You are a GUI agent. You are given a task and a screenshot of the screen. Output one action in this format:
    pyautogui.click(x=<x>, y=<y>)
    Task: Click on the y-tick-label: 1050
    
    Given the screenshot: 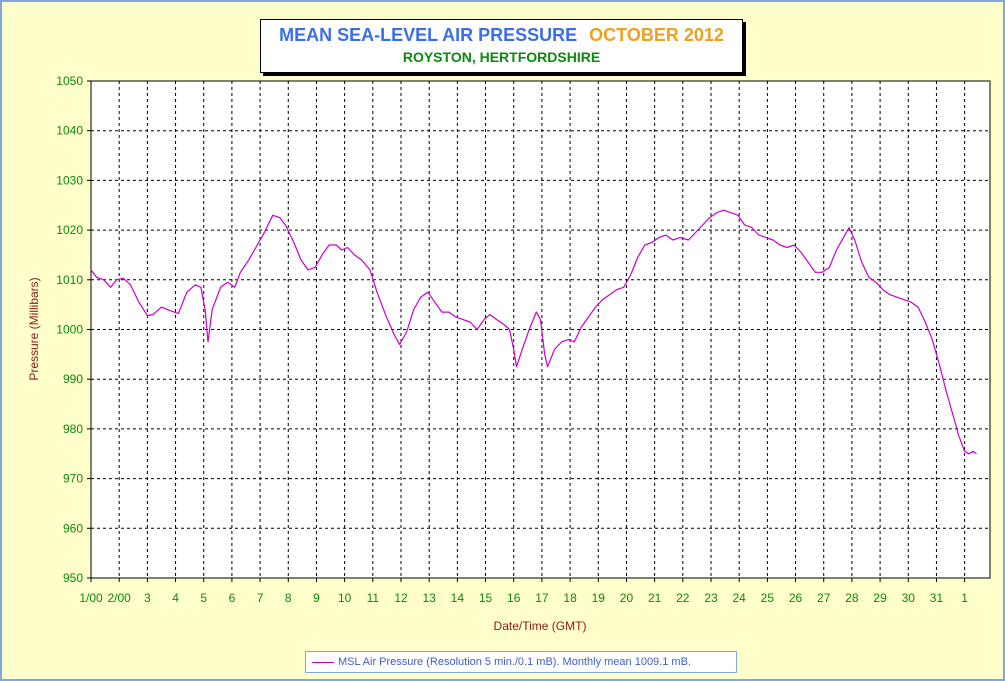 What is the action you would take?
    pyautogui.click(x=69, y=81)
    